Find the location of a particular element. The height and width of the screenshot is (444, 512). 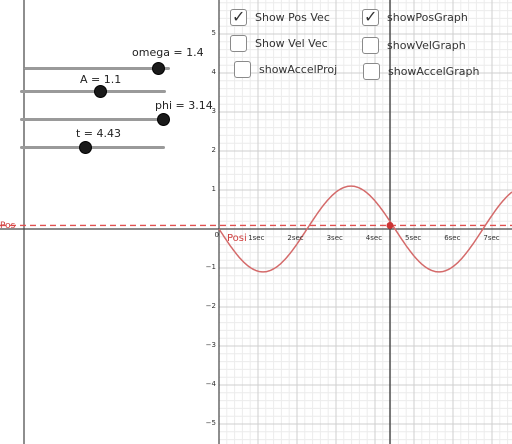

slider-t-label: t = 4.43 is located at coordinates (99, 133).